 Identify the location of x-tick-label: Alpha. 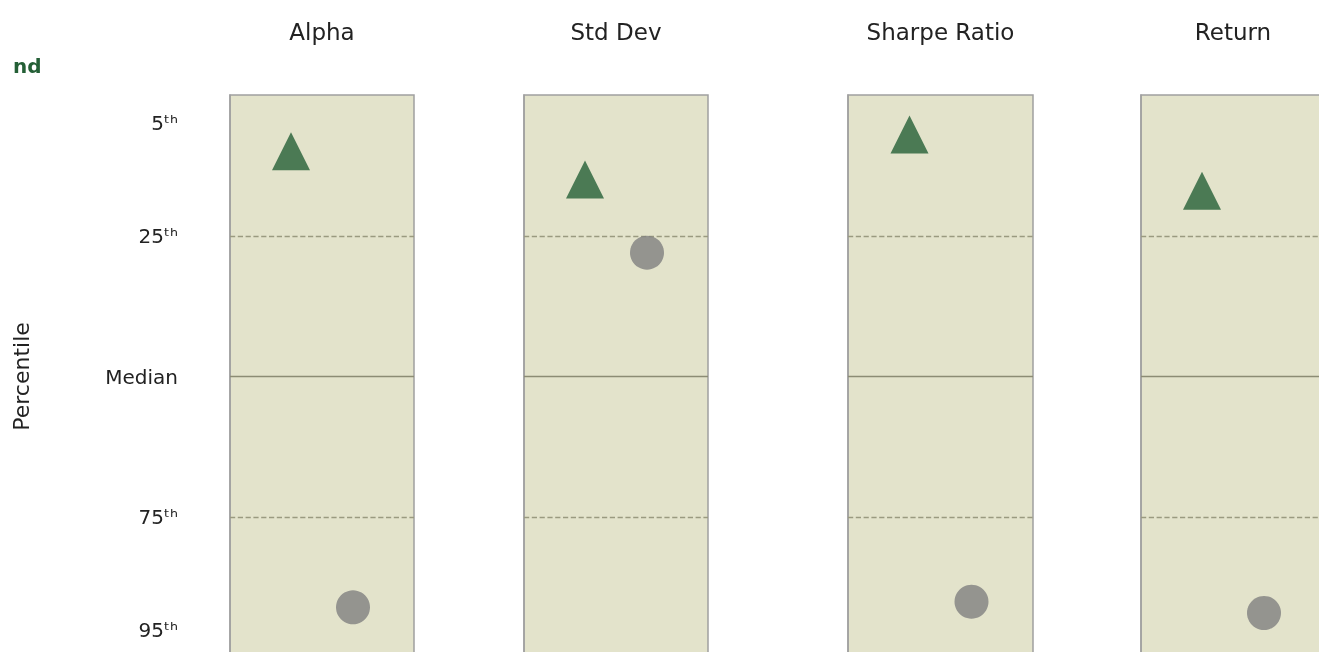
(322, 31).